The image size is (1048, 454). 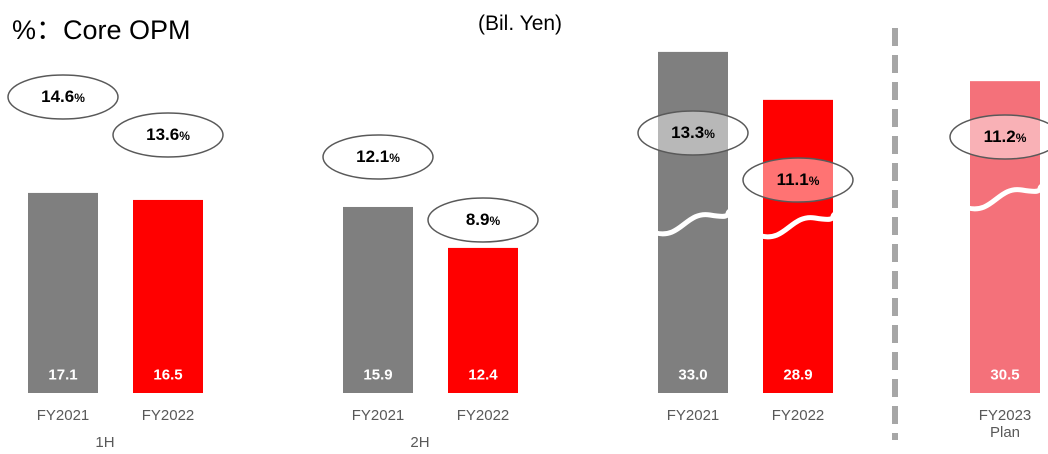 I want to click on margin-label: 11.1%, so click(x=798, y=179).